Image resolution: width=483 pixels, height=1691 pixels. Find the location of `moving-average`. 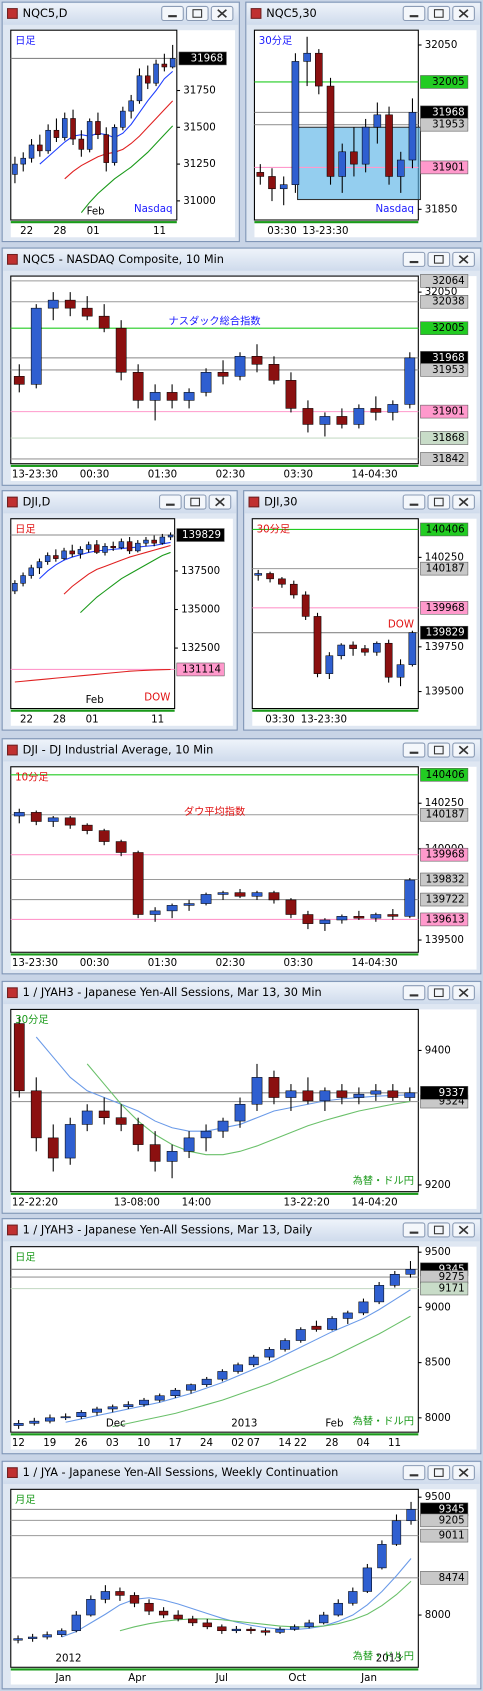

moving-average is located at coordinates (248, 1109).